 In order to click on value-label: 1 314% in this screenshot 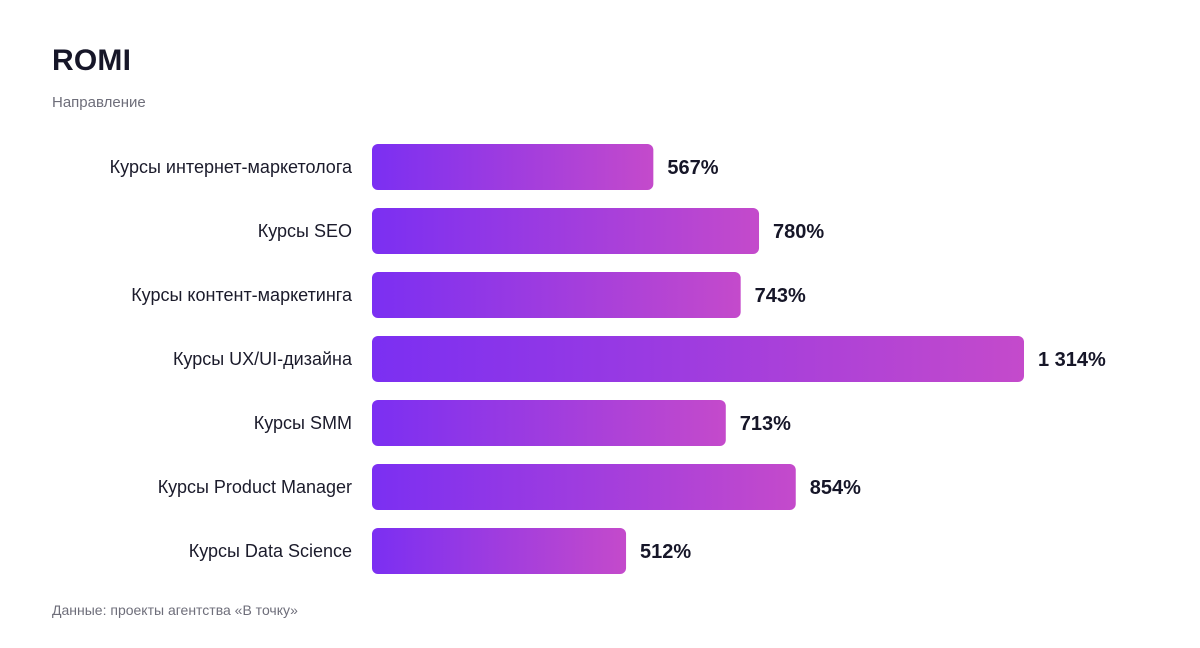, I will do `click(1072, 360)`.